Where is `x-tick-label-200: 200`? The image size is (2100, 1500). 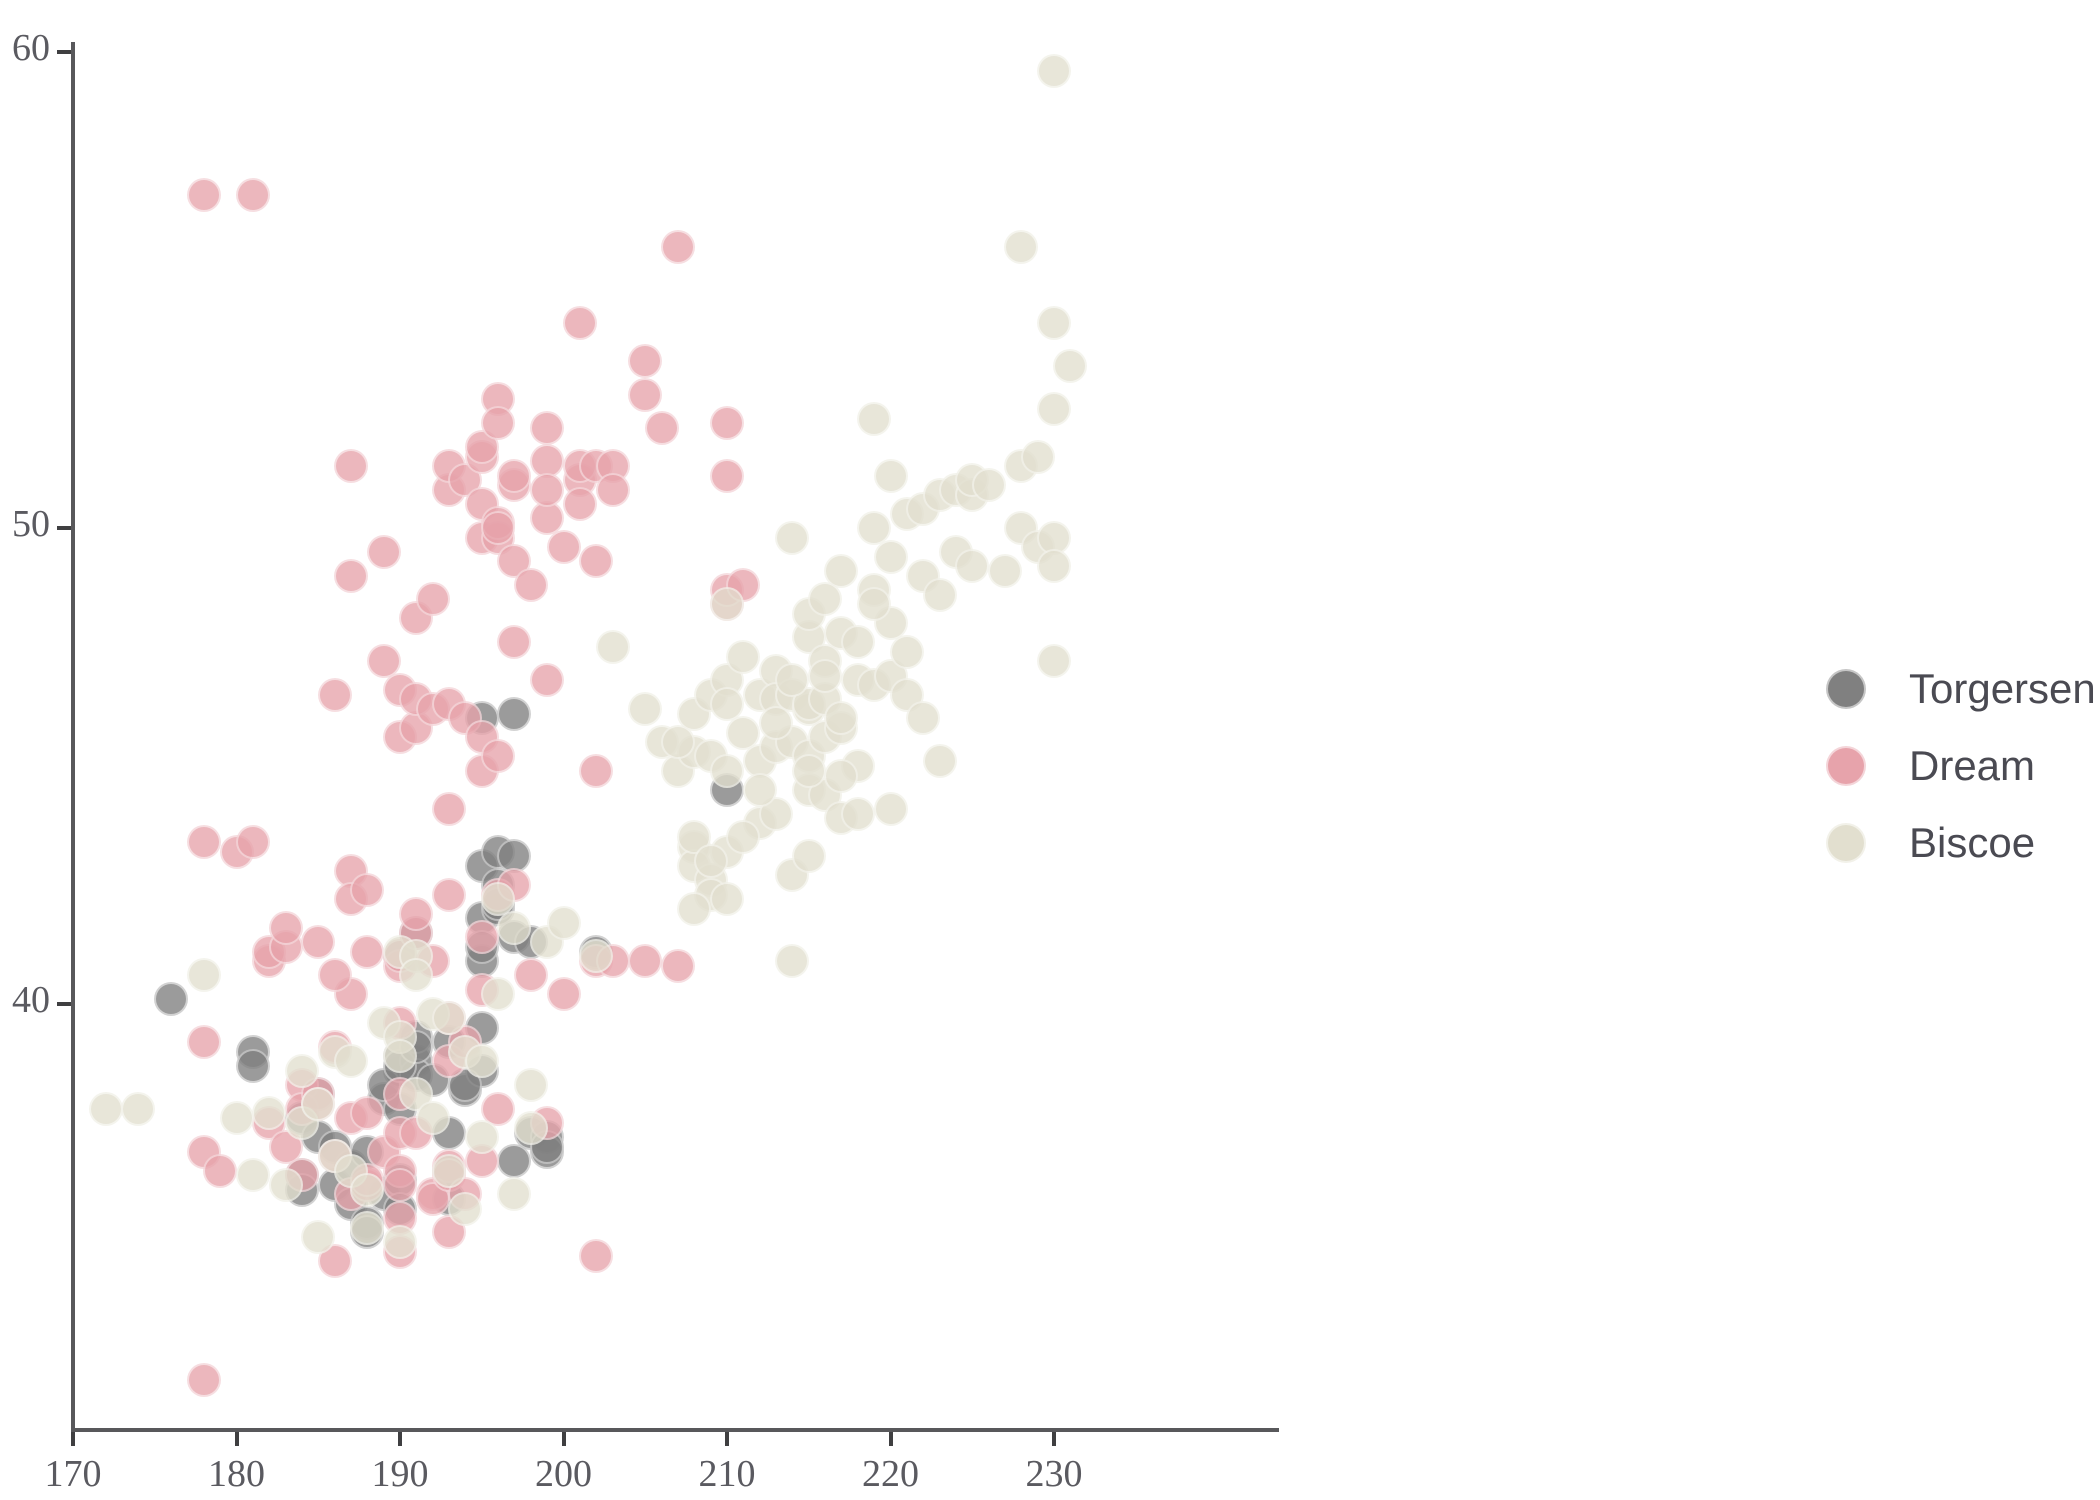 x-tick-label-200: 200 is located at coordinates (563, 1474).